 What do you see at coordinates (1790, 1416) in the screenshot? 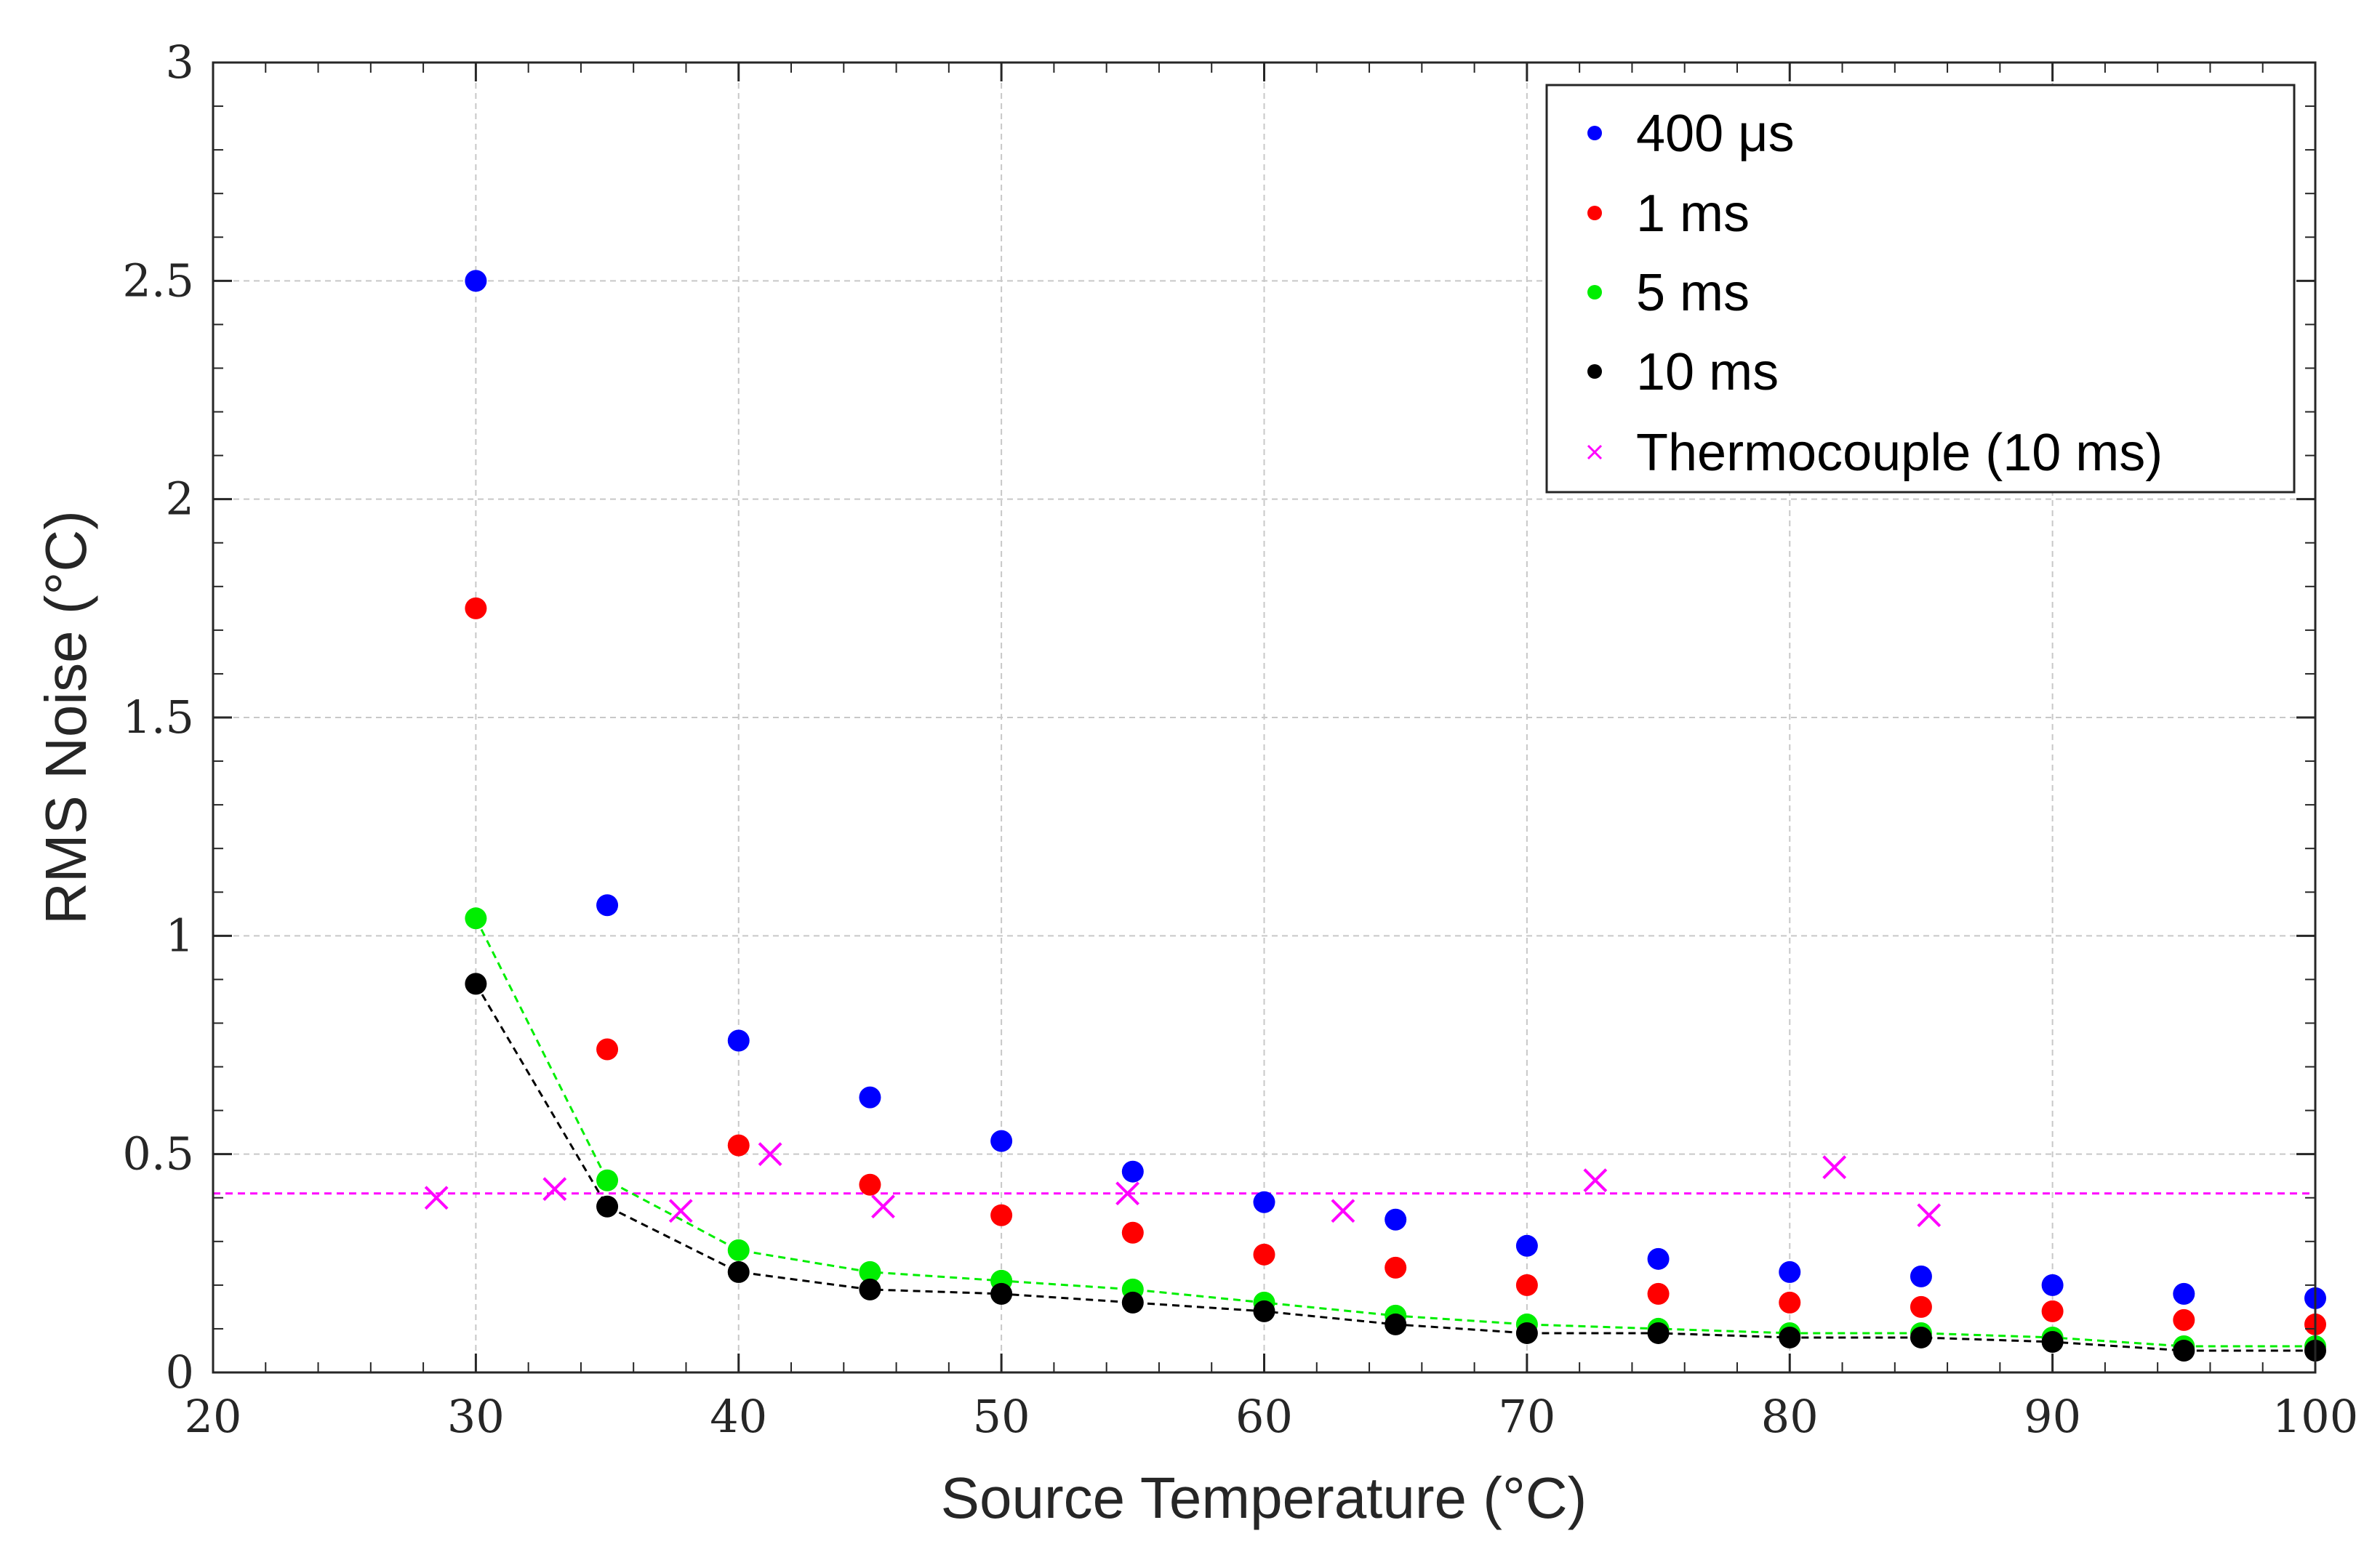
I see `x-tick-label: 80` at bounding box center [1790, 1416].